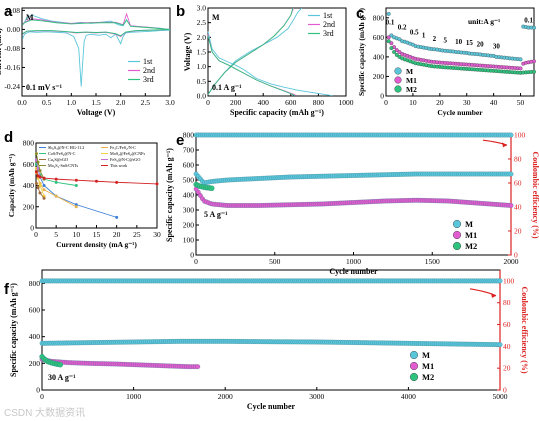  Describe the element at coordinates (77, 234) in the screenshot. I see `x-tick-label: 10` at that location.